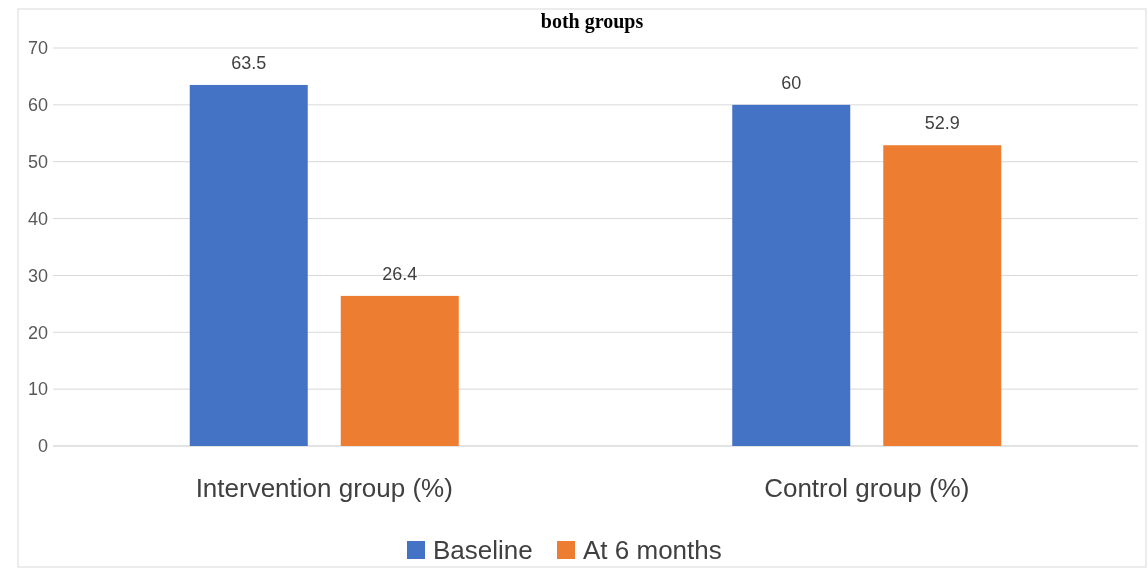  What do you see at coordinates (37, 162) in the screenshot?
I see `y-tick-label: 50` at bounding box center [37, 162].